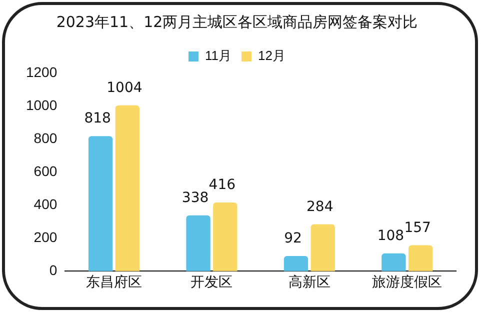 The image size is (488, 321). I want to click on y-tick-label: 1000, so click(42, 104).